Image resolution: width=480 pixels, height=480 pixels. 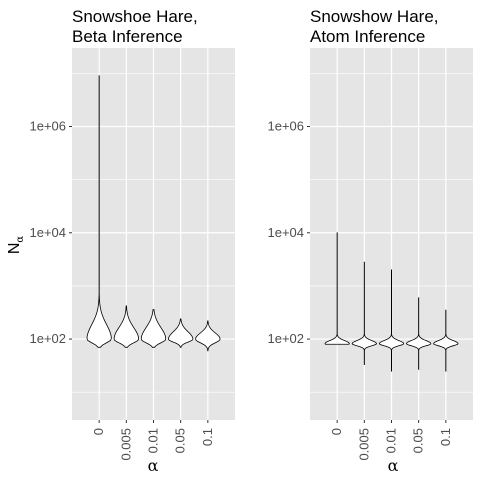 What do you see at coordinates (127, 36) in the screenshot?
I see `panel-title-line-2: Beta Inference` at bounding box center [127, 36].